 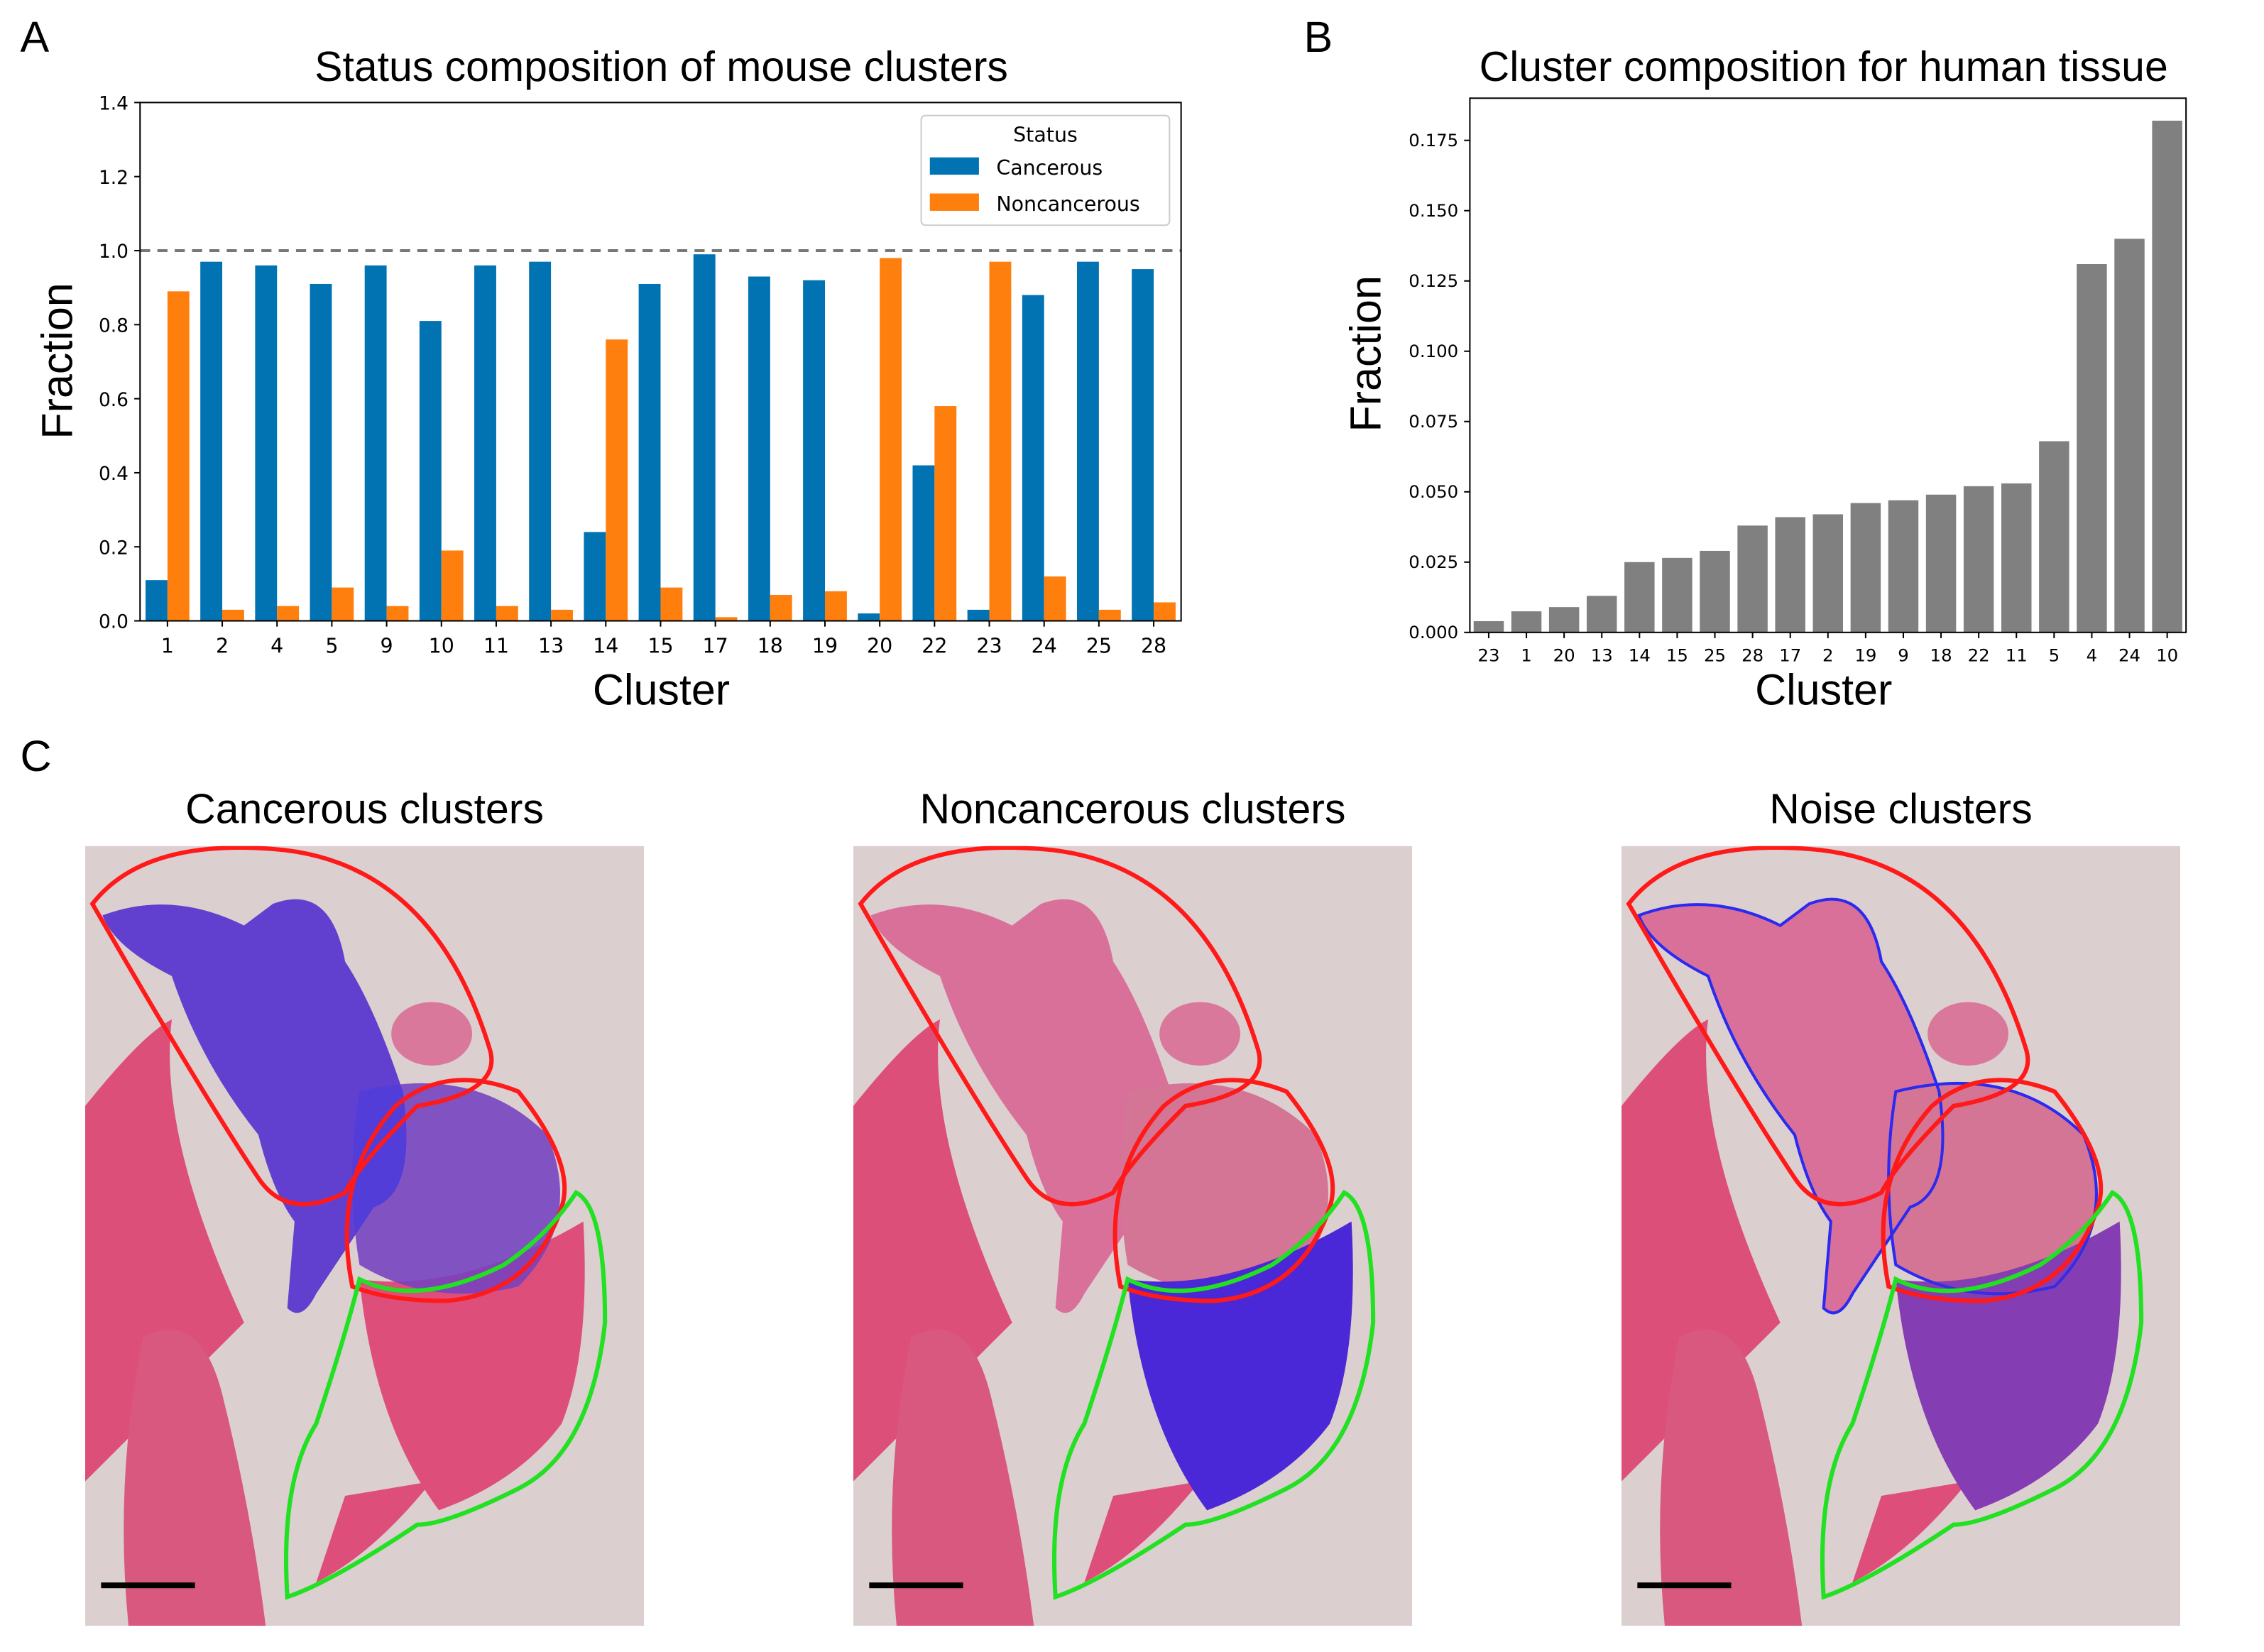 I want to click on y-tick-label: 0.050, so click(x=1433, y=492).